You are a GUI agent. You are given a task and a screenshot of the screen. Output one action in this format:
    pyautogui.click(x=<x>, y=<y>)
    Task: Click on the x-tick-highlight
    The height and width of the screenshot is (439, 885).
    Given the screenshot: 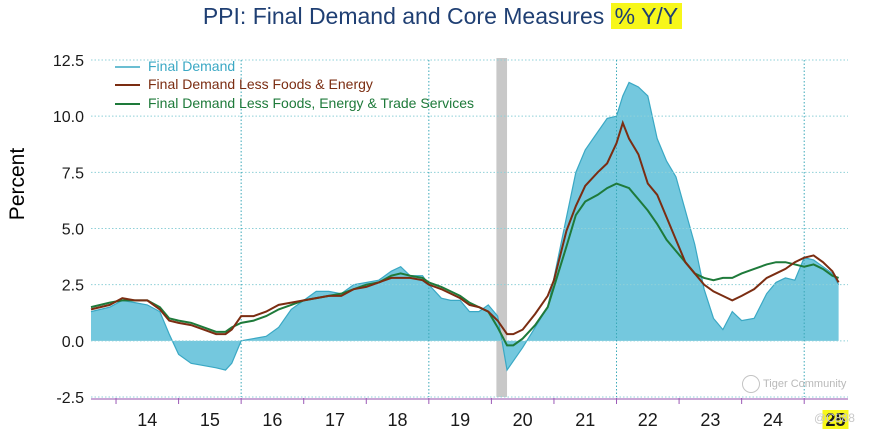 What is the action you would take?
    pyautogui.click(x=835, y=419)
    